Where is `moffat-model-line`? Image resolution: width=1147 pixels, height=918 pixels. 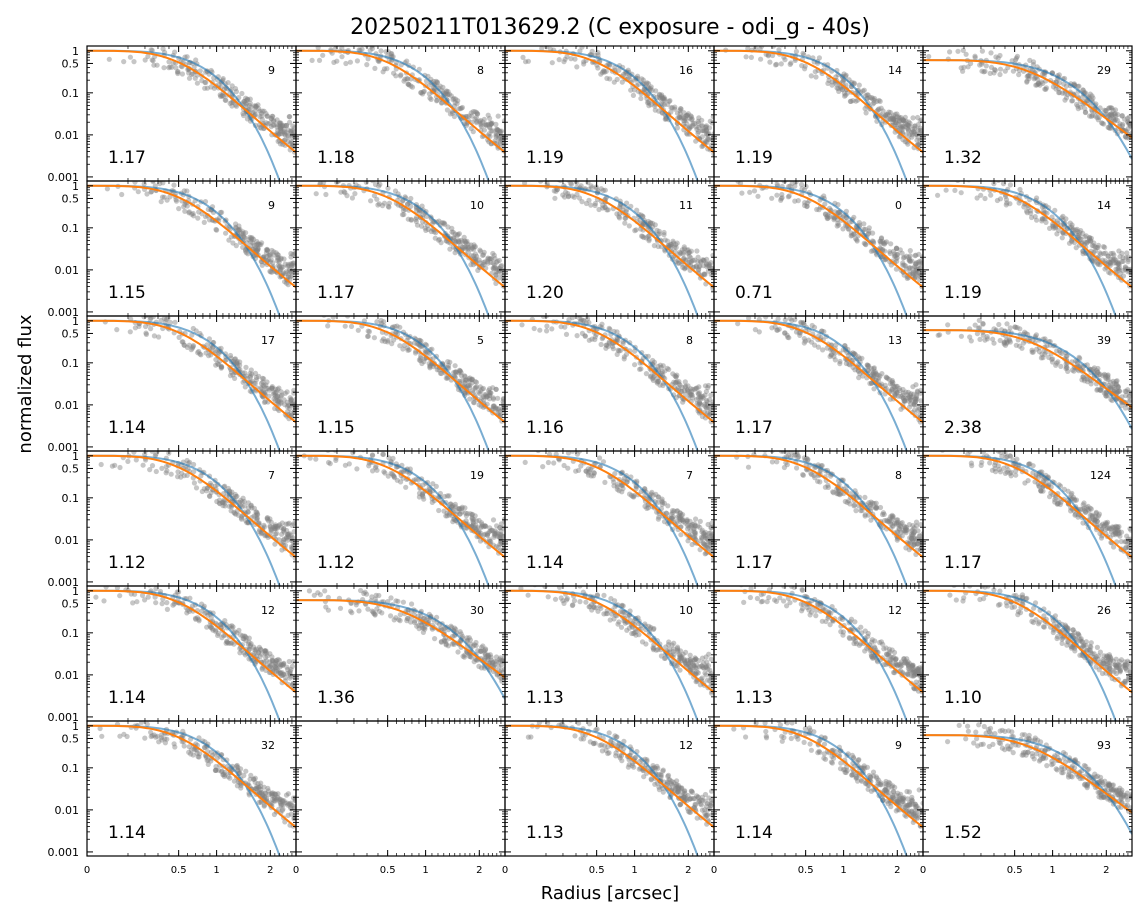 moffat-model-line is located at coordinates (609, 101).